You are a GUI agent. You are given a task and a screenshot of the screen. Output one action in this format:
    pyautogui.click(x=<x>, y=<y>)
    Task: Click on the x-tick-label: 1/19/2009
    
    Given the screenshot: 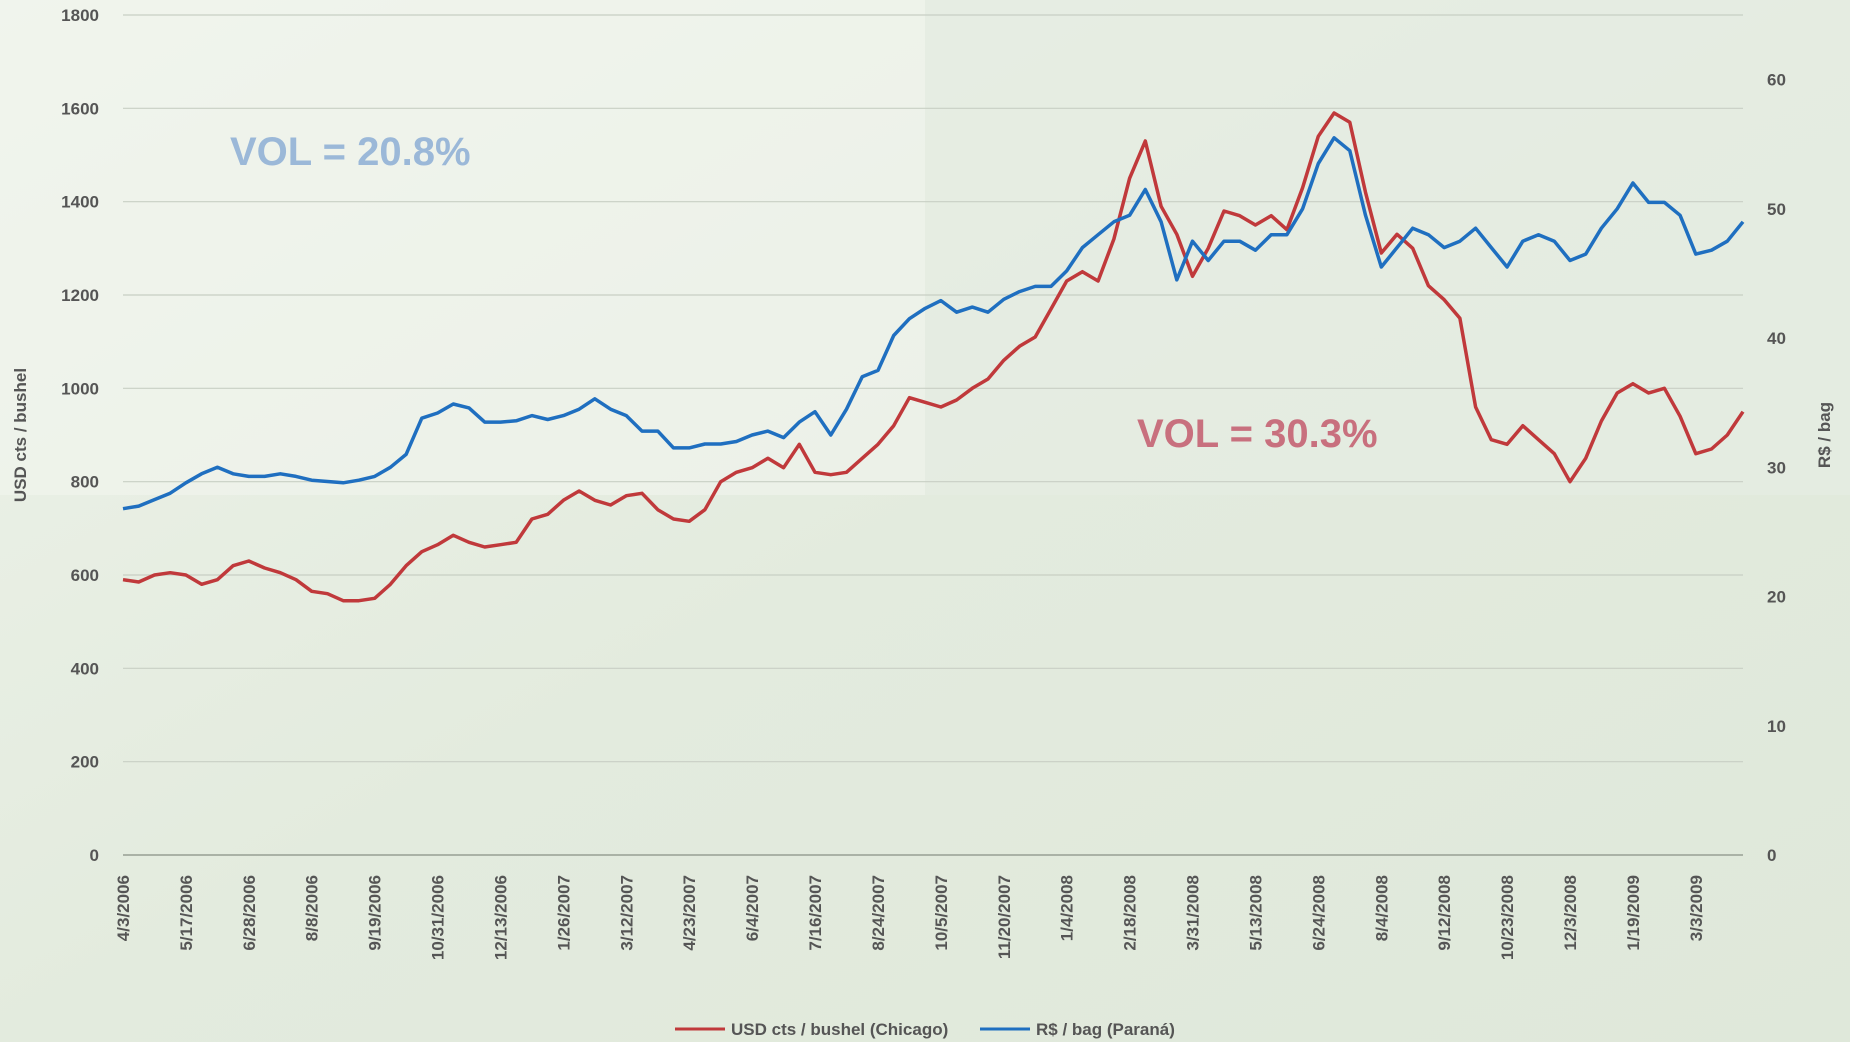 What is the action you would take?
    pyautogui.click(x=1633, y=913)
    